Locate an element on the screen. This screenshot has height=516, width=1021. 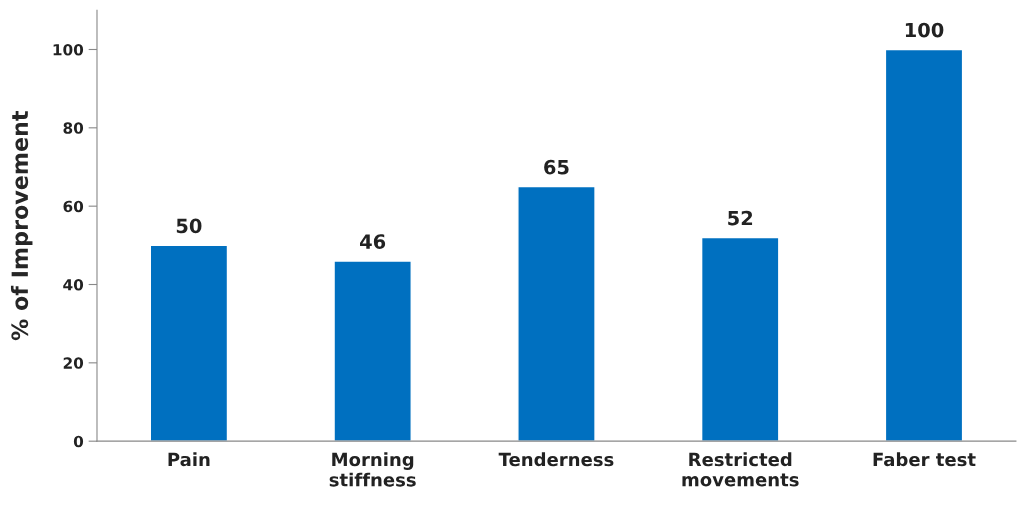
data-label: 65 is located at coordinates (556, 167).